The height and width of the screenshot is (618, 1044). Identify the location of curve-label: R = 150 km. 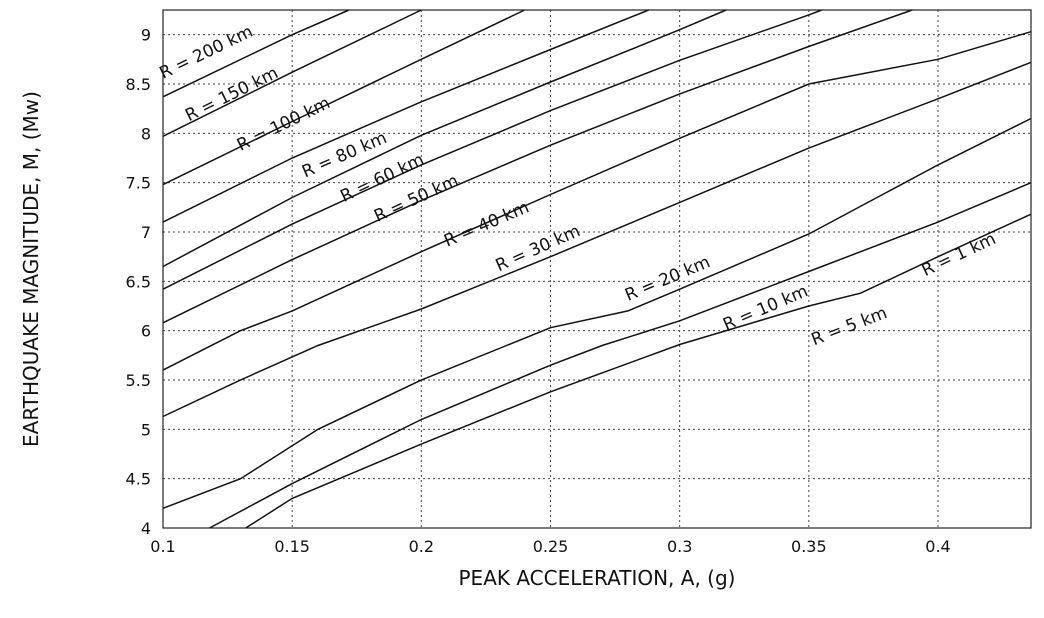
(231, 94).